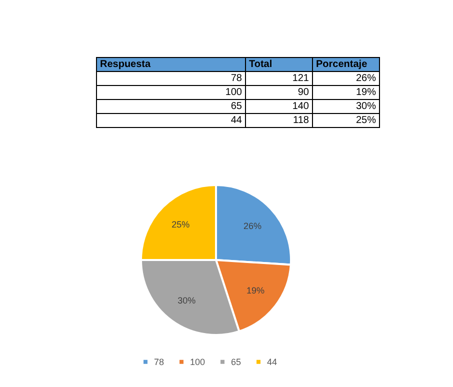 This screenshot has width=453, height=387. Describe the element at coordinates (171, 79) in the screenshot. I see `text: 78` at that location.